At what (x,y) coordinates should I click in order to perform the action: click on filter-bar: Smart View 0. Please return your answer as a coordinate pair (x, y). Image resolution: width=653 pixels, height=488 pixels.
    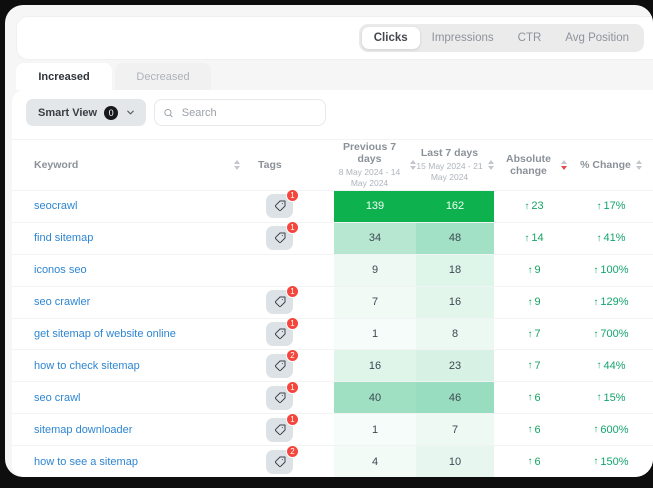
    Looking at the image, I should click on (332, 112).